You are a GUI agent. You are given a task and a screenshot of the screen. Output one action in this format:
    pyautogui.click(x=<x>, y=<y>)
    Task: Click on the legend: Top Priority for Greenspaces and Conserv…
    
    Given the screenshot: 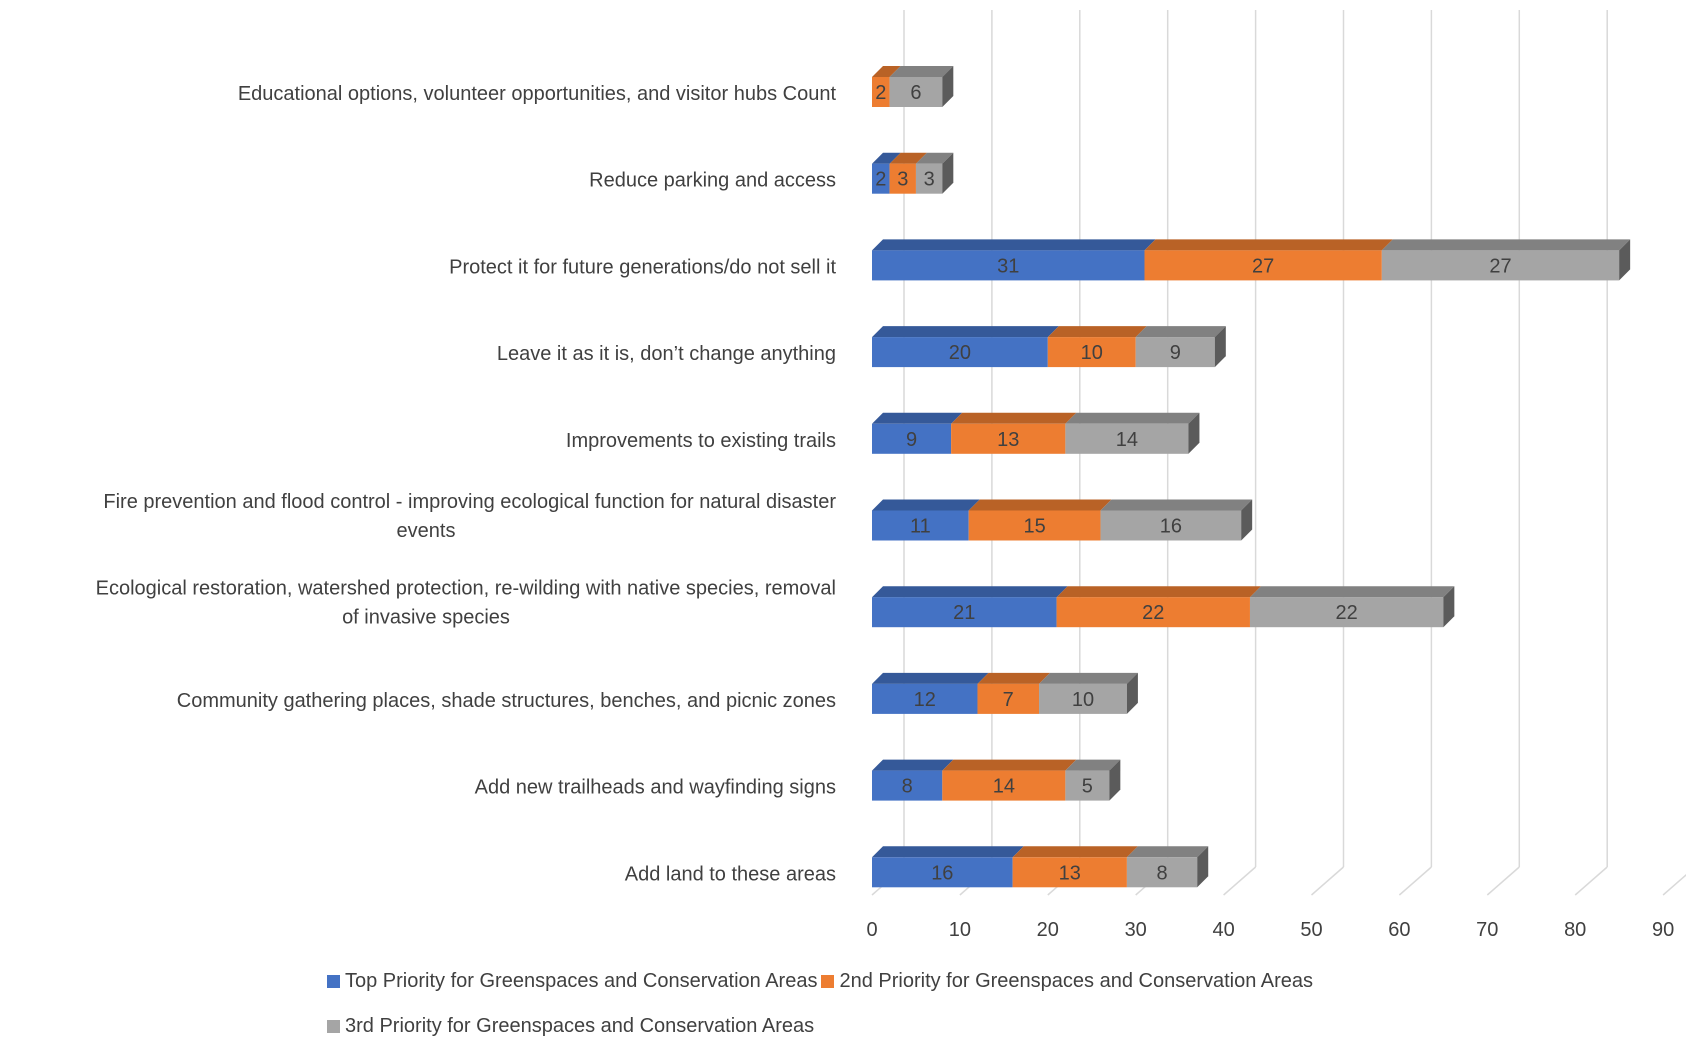 What is the action you would take?
    pyautogui.click(x=843, y=1010)
    